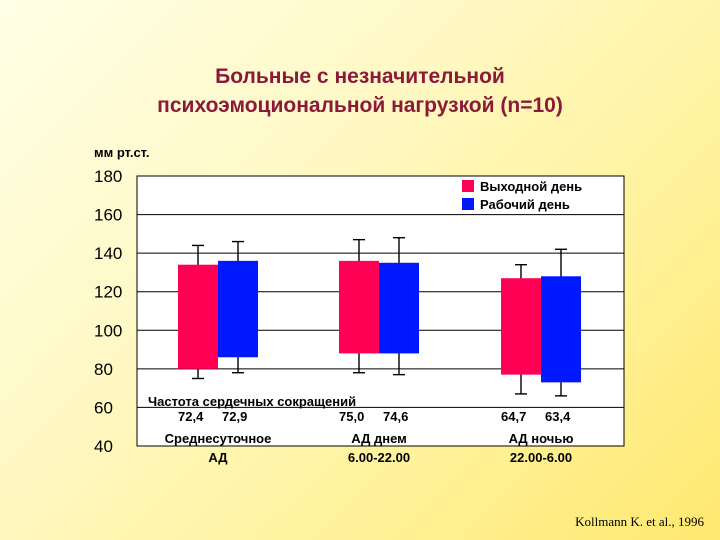 This screenshot has height=540, width=720. What do you see at coordinates (103, 446) in the screenshot?
I see `y-tick-label: 40` at bounding box center [103, 446].